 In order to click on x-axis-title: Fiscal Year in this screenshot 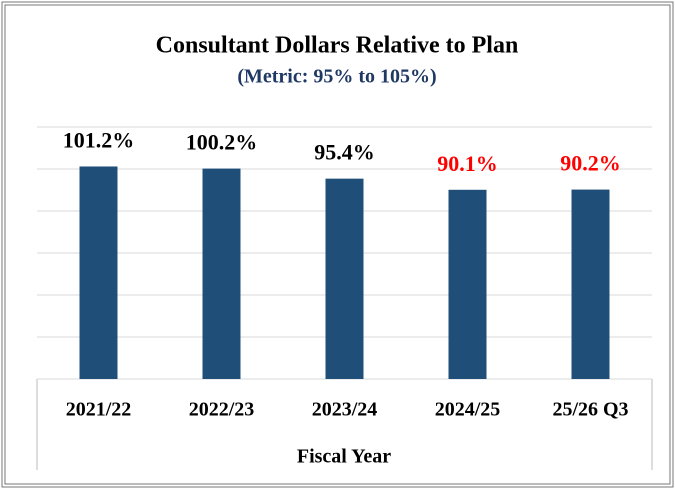, I will do `click(344, 457)`.